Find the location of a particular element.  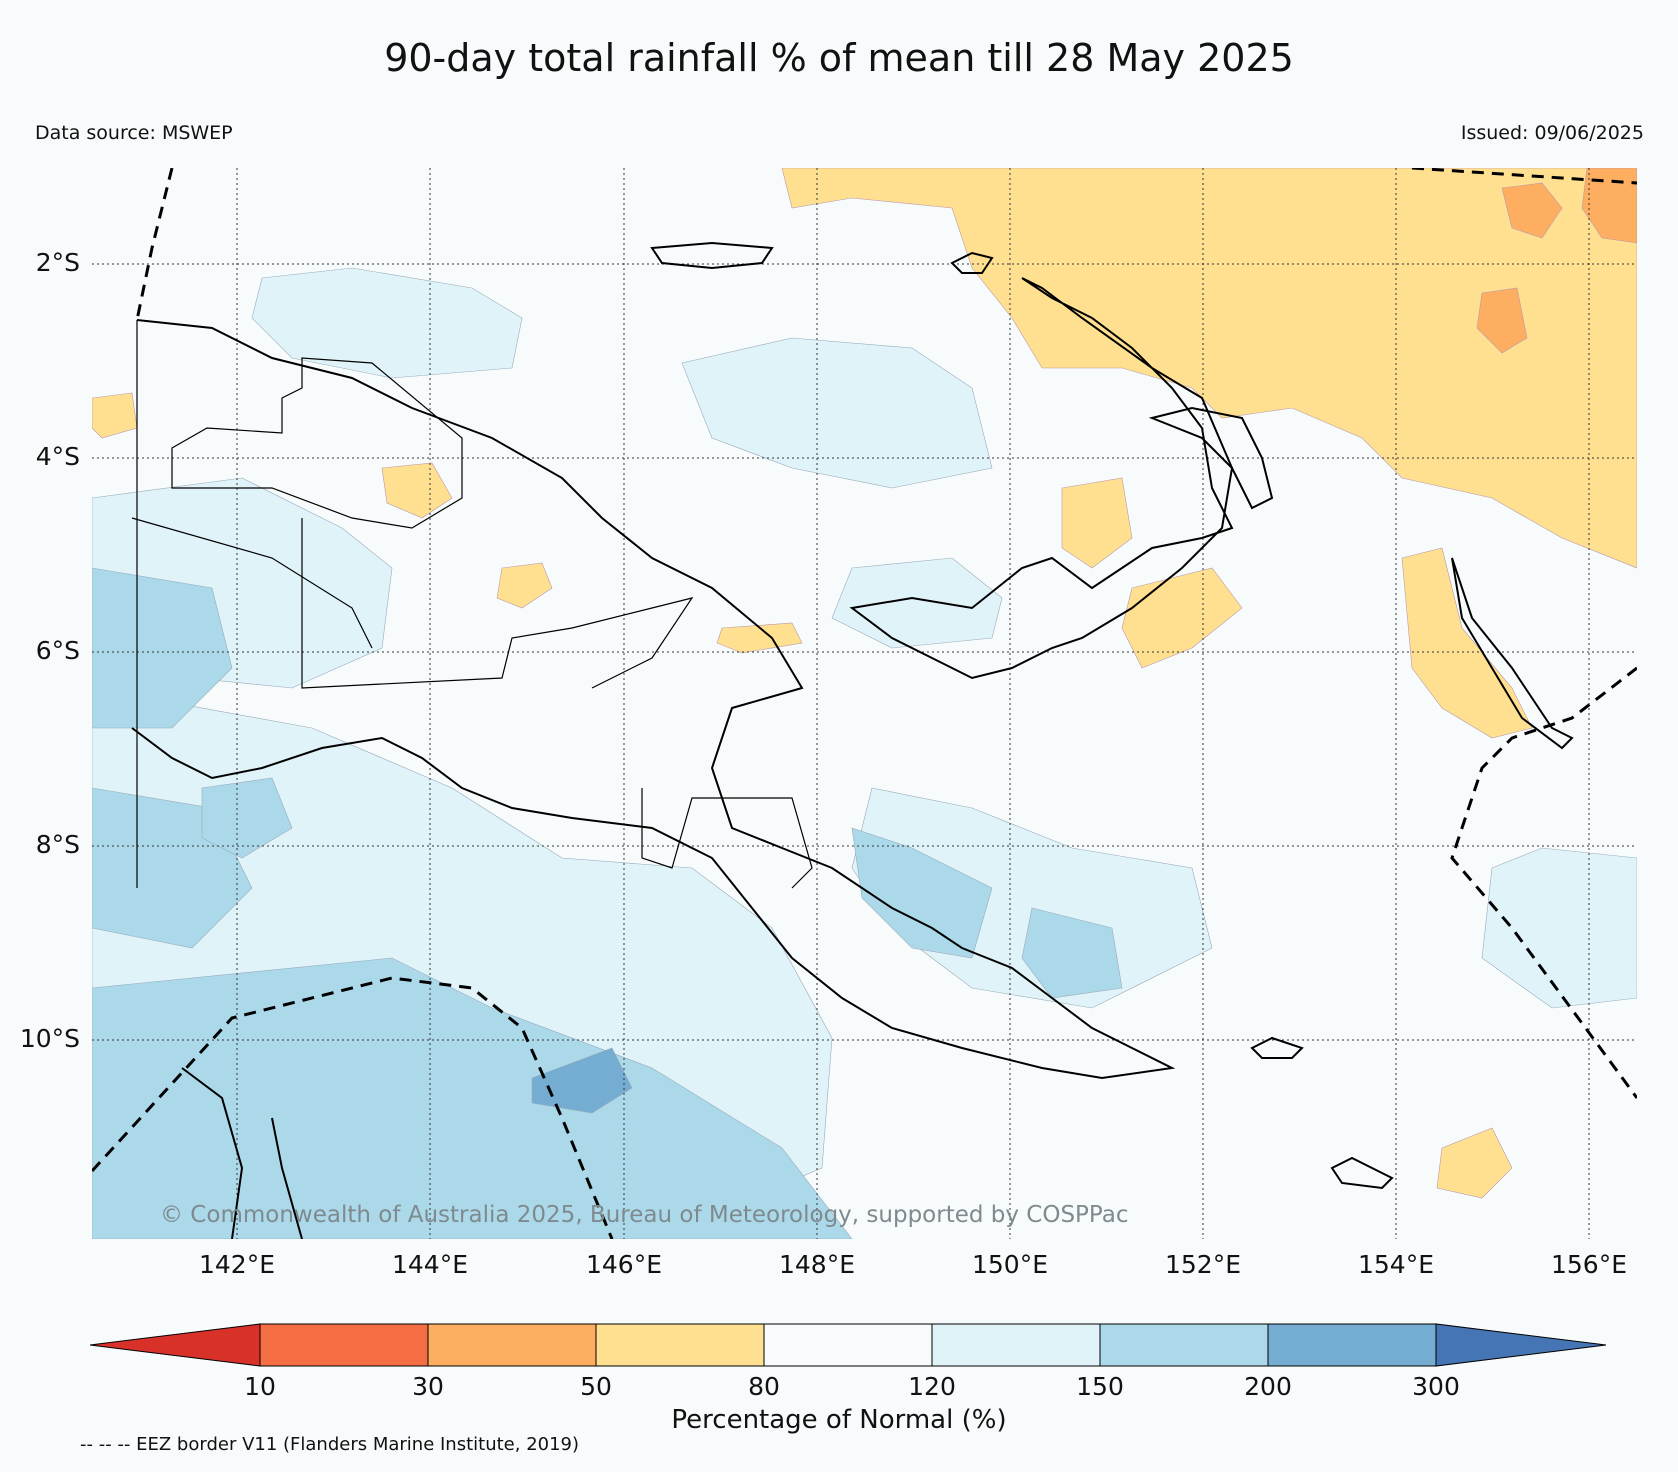

lon-label-142e: 142°E is located at coordinates (236, 1264).